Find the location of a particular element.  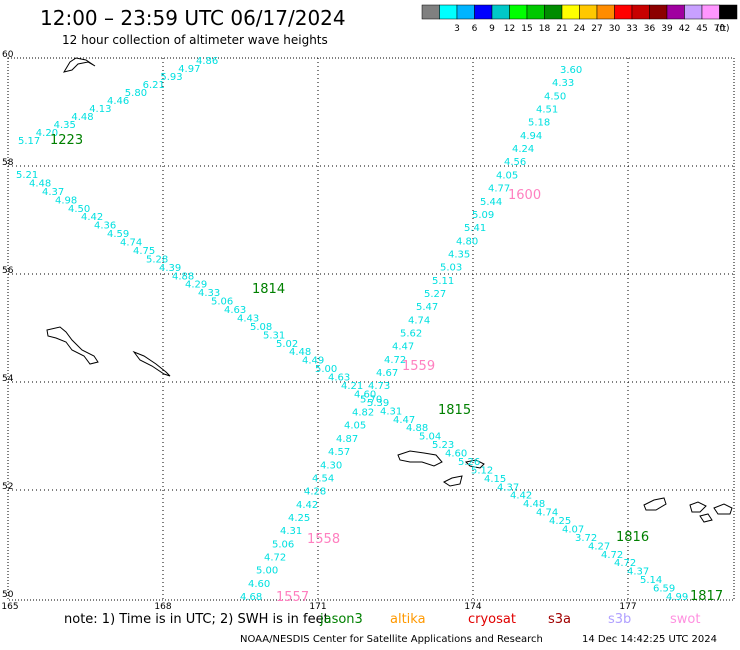

wave-height-label: 4.33 is located at coordinates (563, 83).